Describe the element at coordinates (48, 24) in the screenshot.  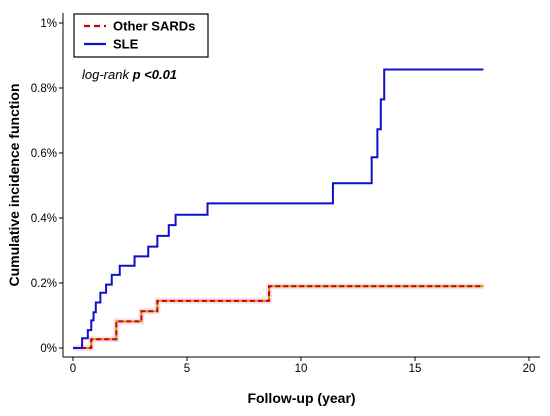
I see `y-tick-label: 1%` at that location.